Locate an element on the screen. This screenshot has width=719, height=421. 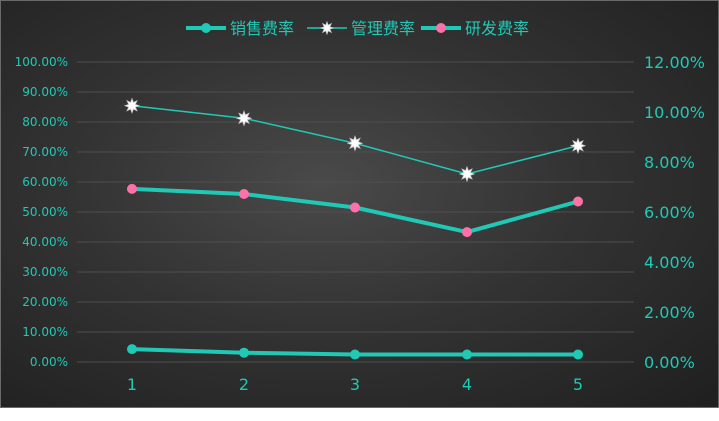
y-left-tick-label: 40.00% is located at coordinates (45, 242).